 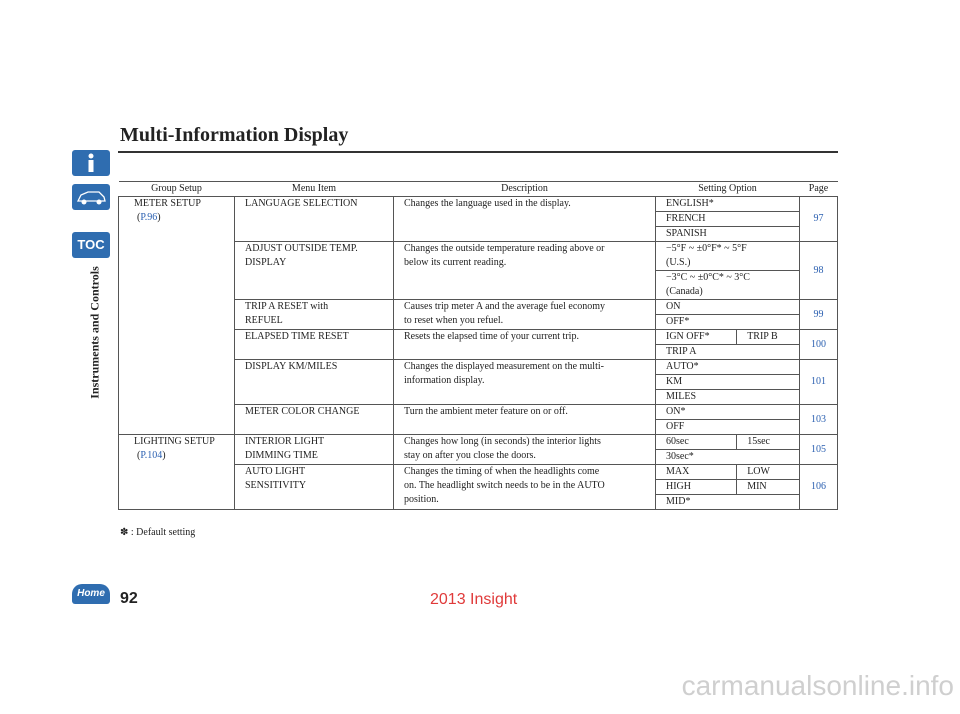 What do you see at coordinates (768, 487) in the screenshot?
I see `setting-option: MIN` at bounding box center [768, 487].